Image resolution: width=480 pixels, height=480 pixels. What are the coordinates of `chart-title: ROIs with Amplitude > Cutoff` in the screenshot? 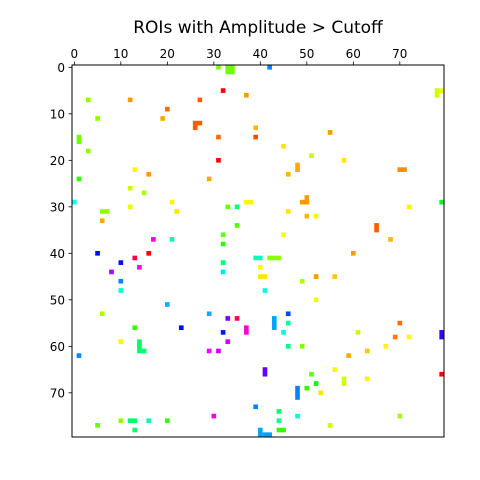 It's located at (258, 28).